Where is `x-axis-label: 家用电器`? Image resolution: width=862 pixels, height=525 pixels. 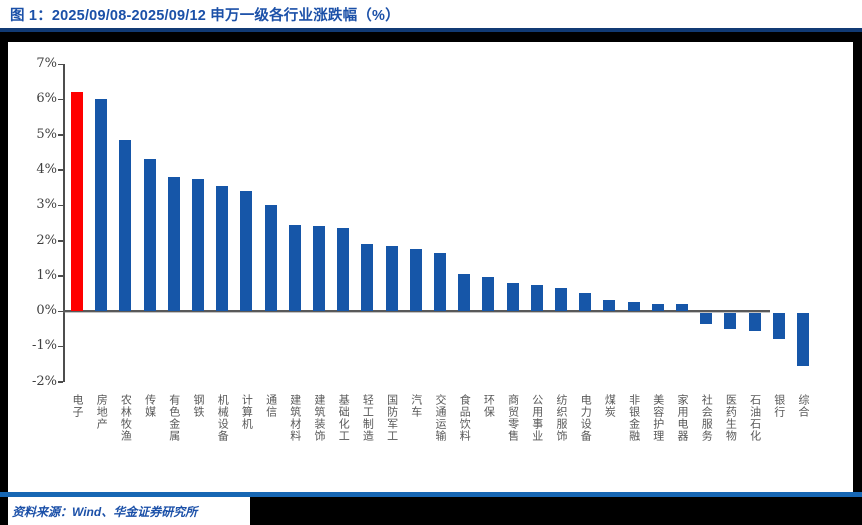 x-axis-label: 家用电器 is located at coordinates (682, 418).